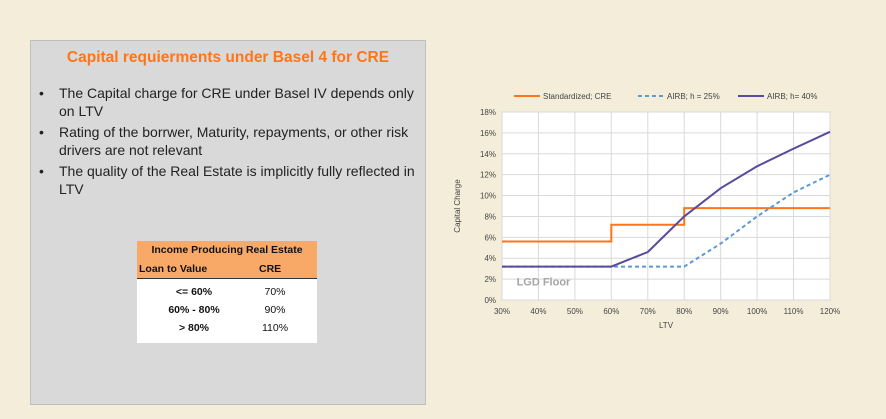 The height and width of the screenshot is (419, 886). Describe the element at coordinates (488, 154) in the screenshot. I see `y-tick-label: 14%` at that location.